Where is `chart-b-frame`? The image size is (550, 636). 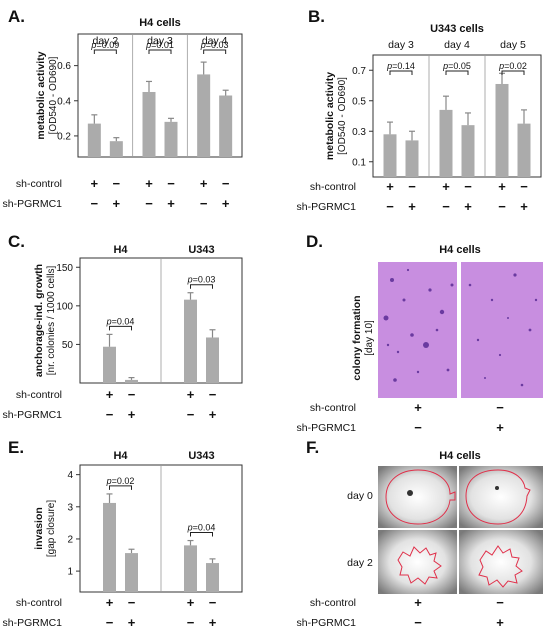 chart-b-frame is located at coordinates (457, 116).